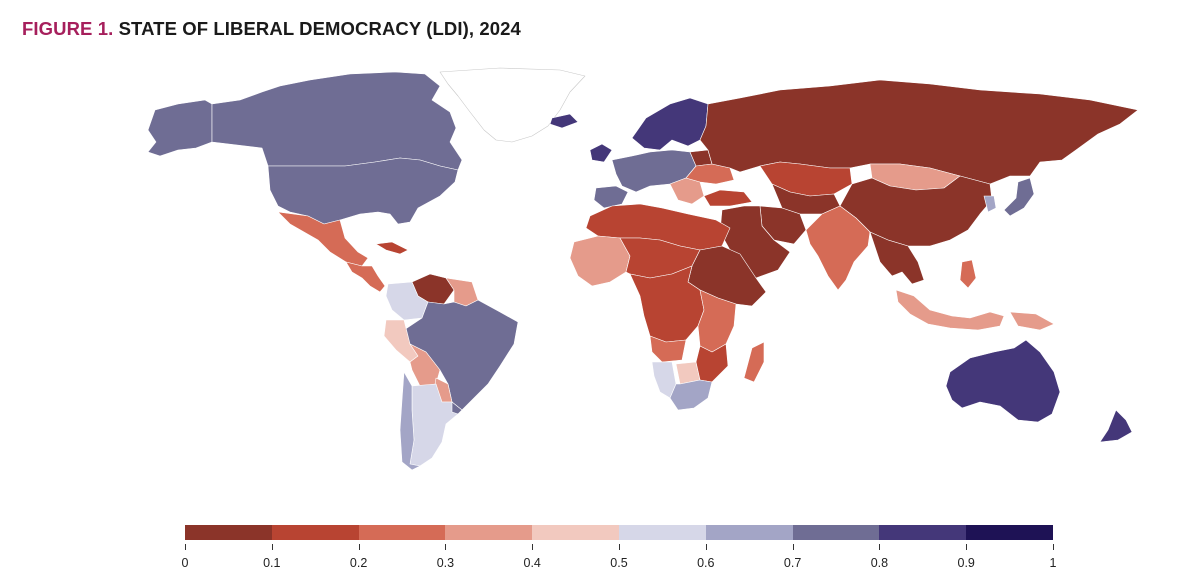  I want to click on map-region-southeast-asia, so click(897, 258).